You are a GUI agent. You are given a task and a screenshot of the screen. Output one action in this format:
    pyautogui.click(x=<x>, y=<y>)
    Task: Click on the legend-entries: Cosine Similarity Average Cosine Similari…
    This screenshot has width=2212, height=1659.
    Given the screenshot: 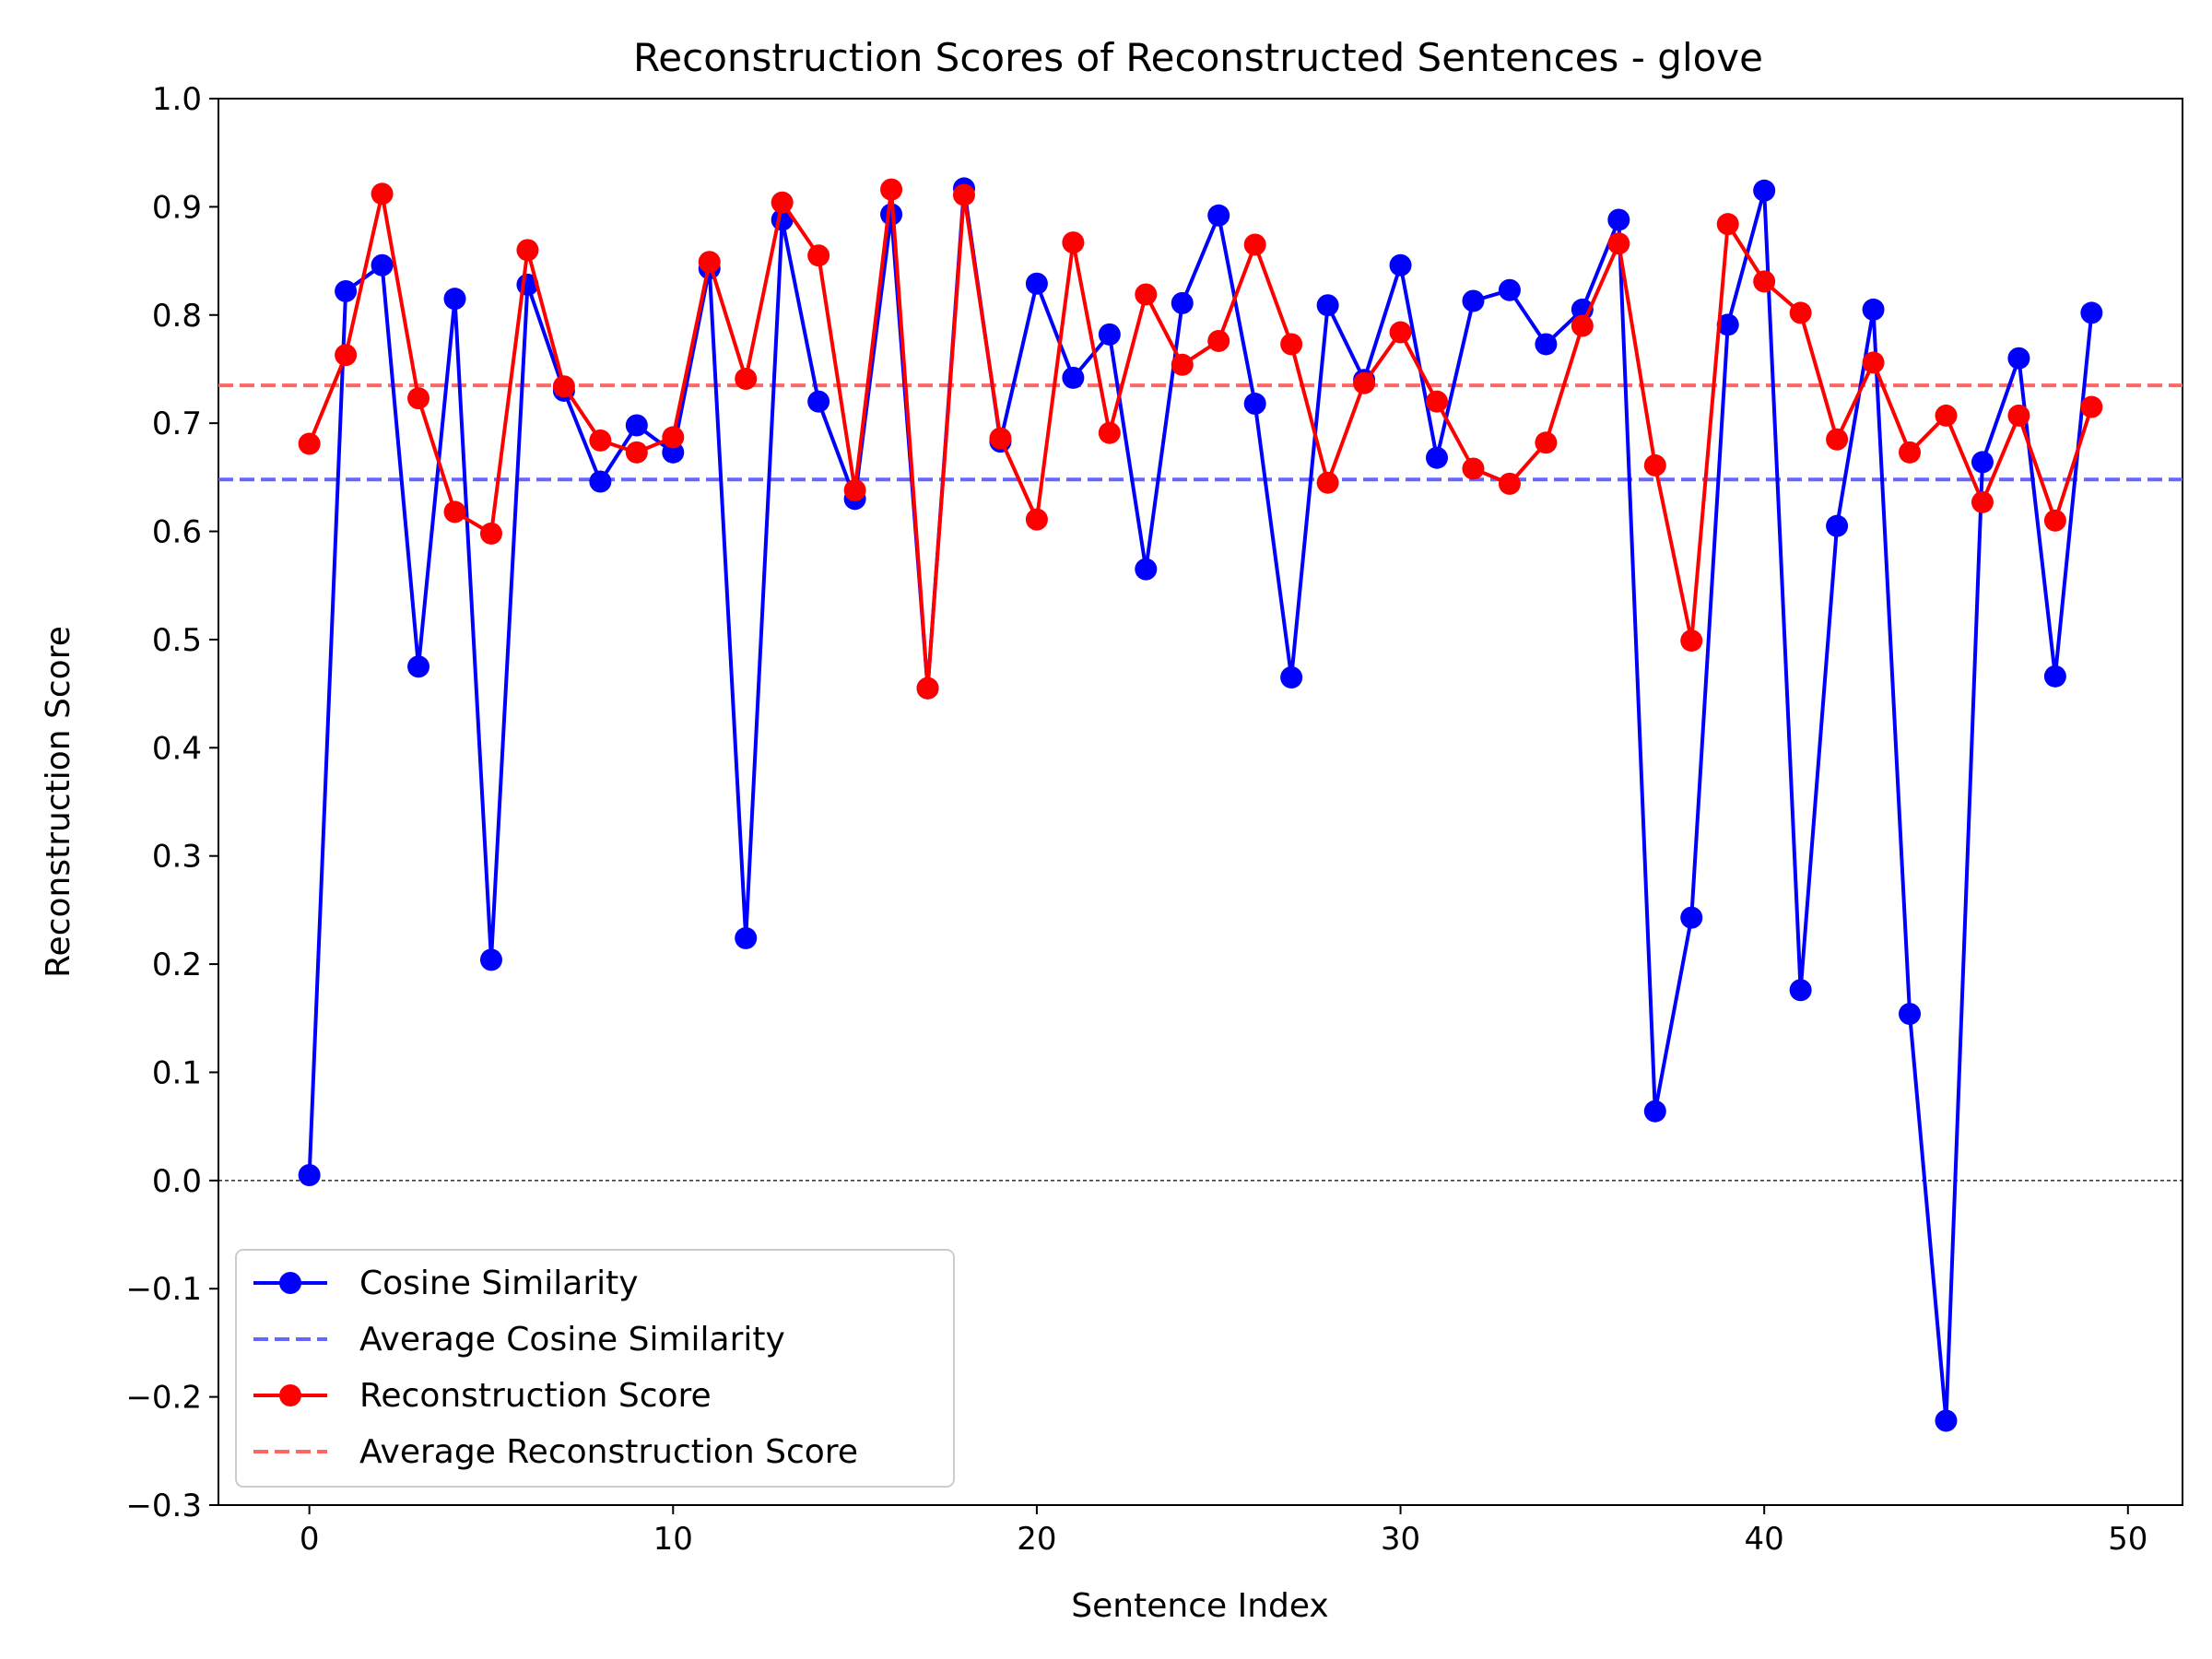 What is the action you would take?
    pyautogui.click(x=555, y=1368)
    